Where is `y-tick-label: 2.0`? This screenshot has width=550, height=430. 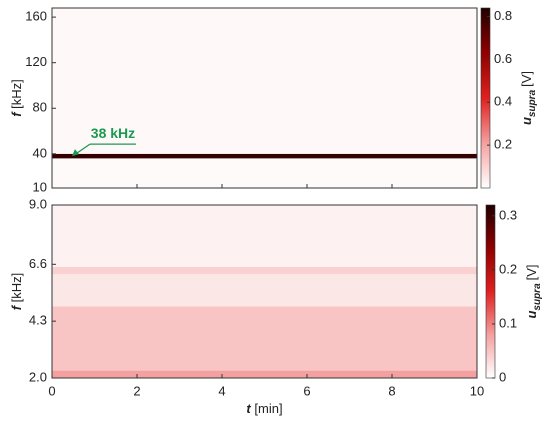 y-tick-label: 2.0 is located at coordinates (38, 376).